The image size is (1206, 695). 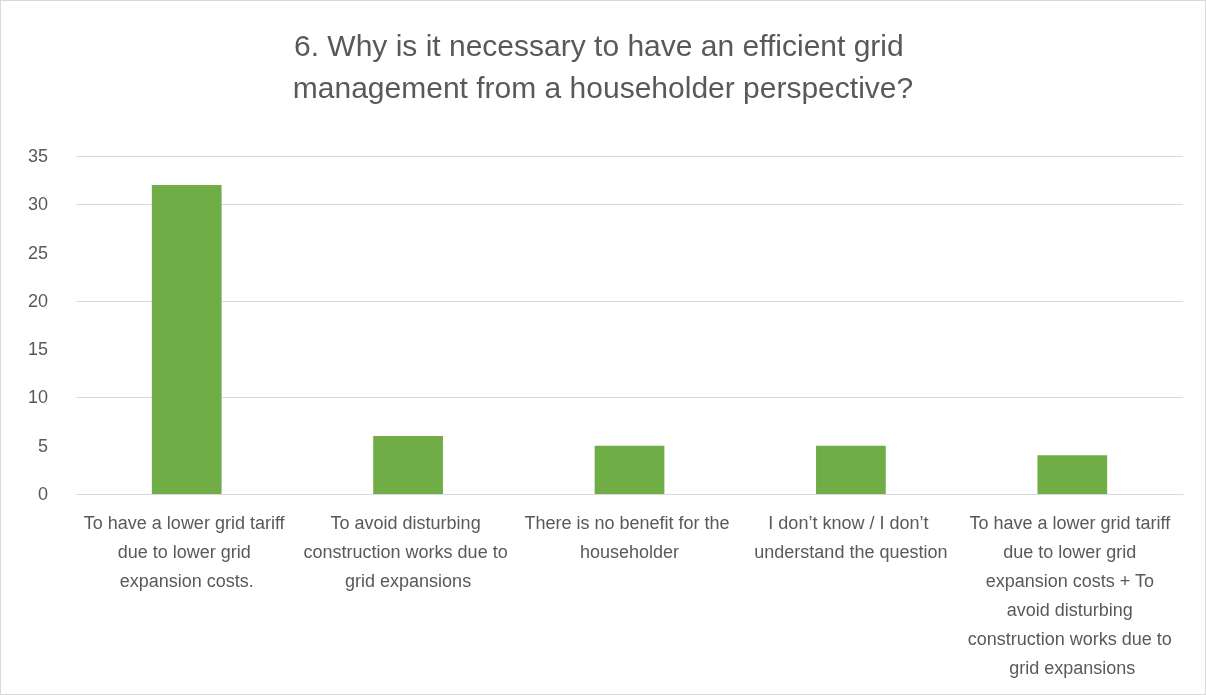 I want to click on x-tick-label: To avoid disturbing construction works due to grid expansions, so click(x=408, y=551).